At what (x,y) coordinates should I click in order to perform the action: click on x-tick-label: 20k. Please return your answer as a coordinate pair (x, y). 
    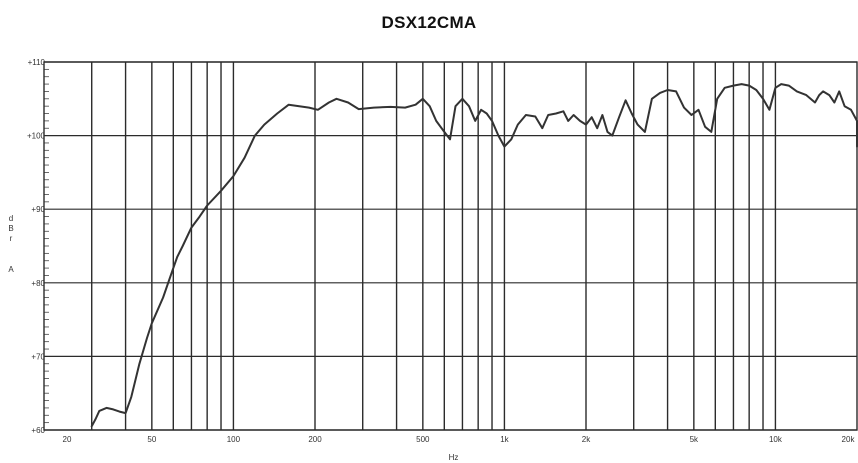
    Looking at the image, I should click on (849, 439).